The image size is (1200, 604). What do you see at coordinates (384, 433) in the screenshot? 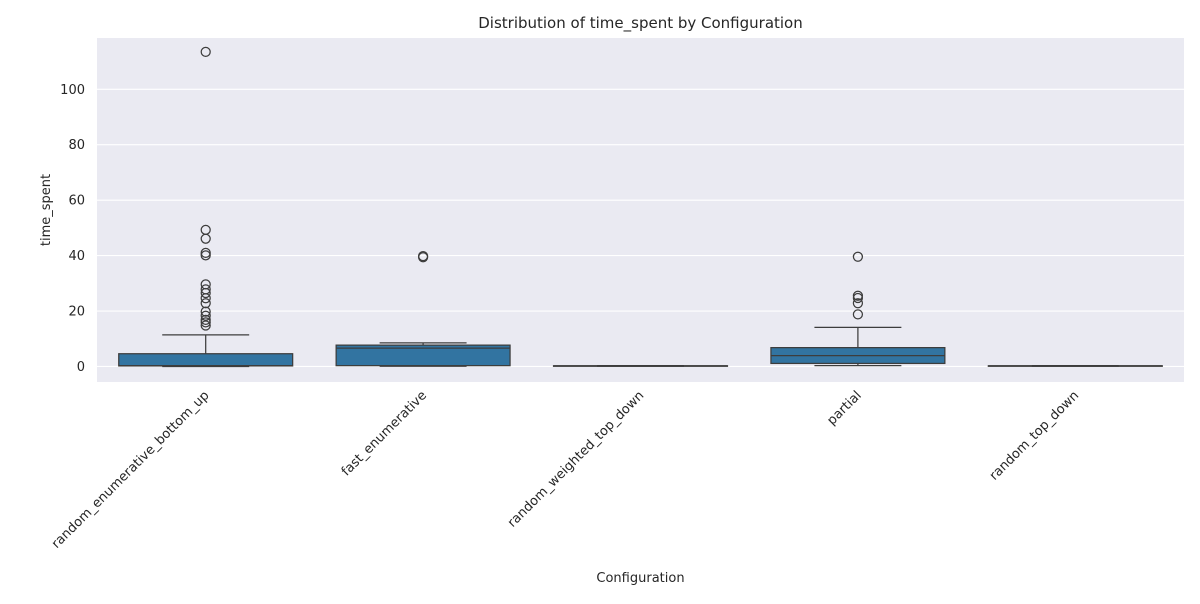
I see `x-tick-label: fast_enumerative` at bounding box center [384, 433].